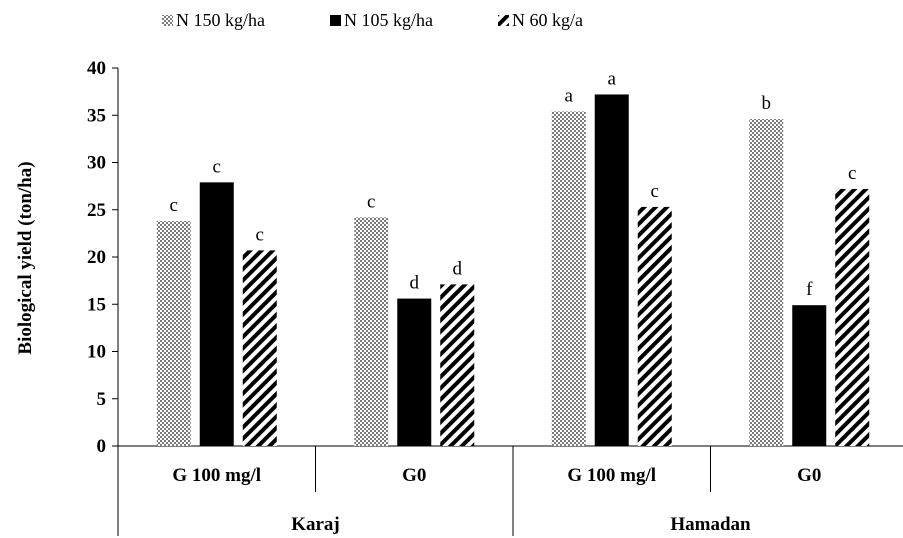  Describe the element at coordinates (96, 257) in the screenshot. I see `y-tick-label: 20` at that location.